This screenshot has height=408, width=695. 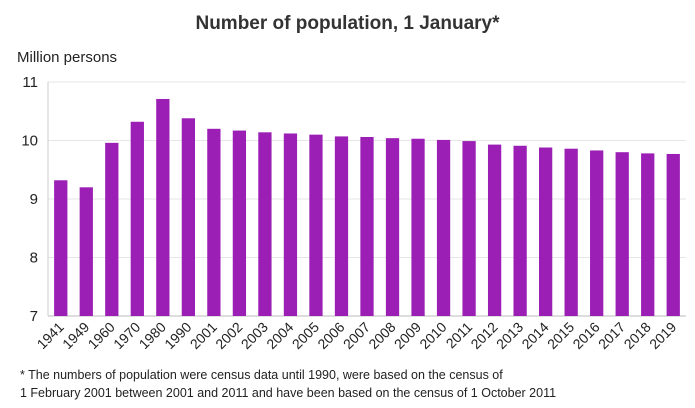 I want to click on y-tick-label: 7, so click(x=34, y=316).